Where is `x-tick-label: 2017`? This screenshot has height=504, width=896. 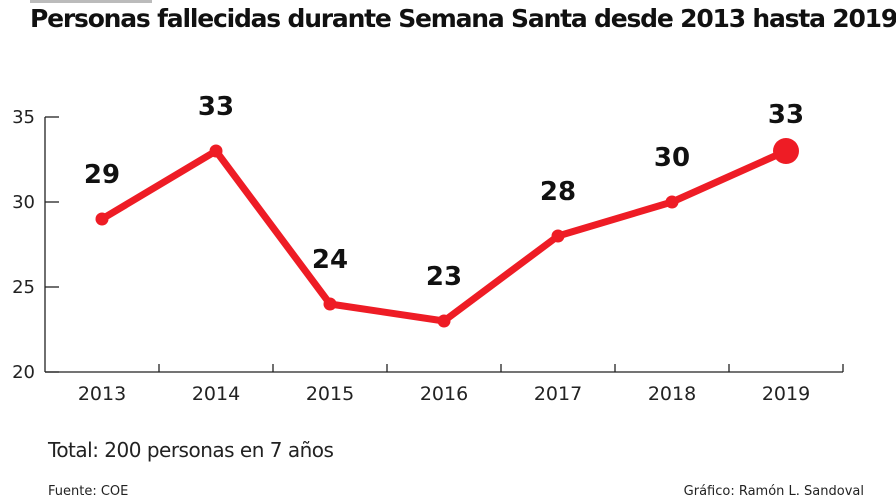
x-tick-label: 2017 is located at coordinates (558, 394).